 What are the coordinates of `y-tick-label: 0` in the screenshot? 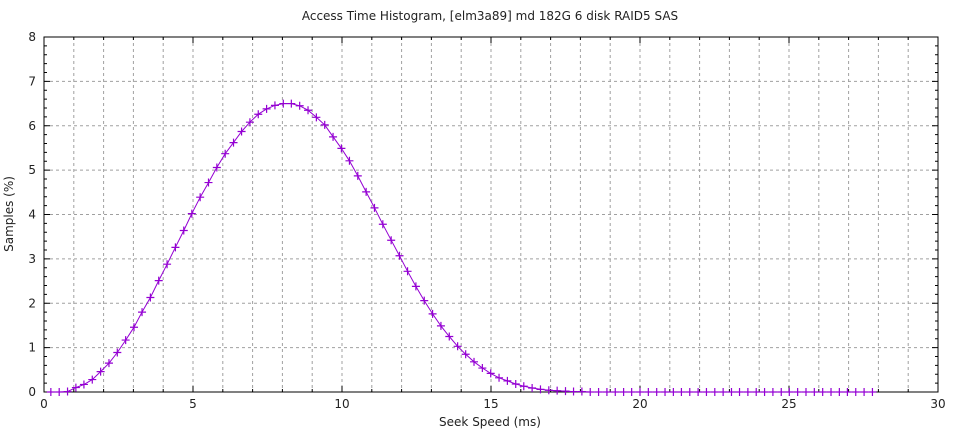 It's located at (32, 392).